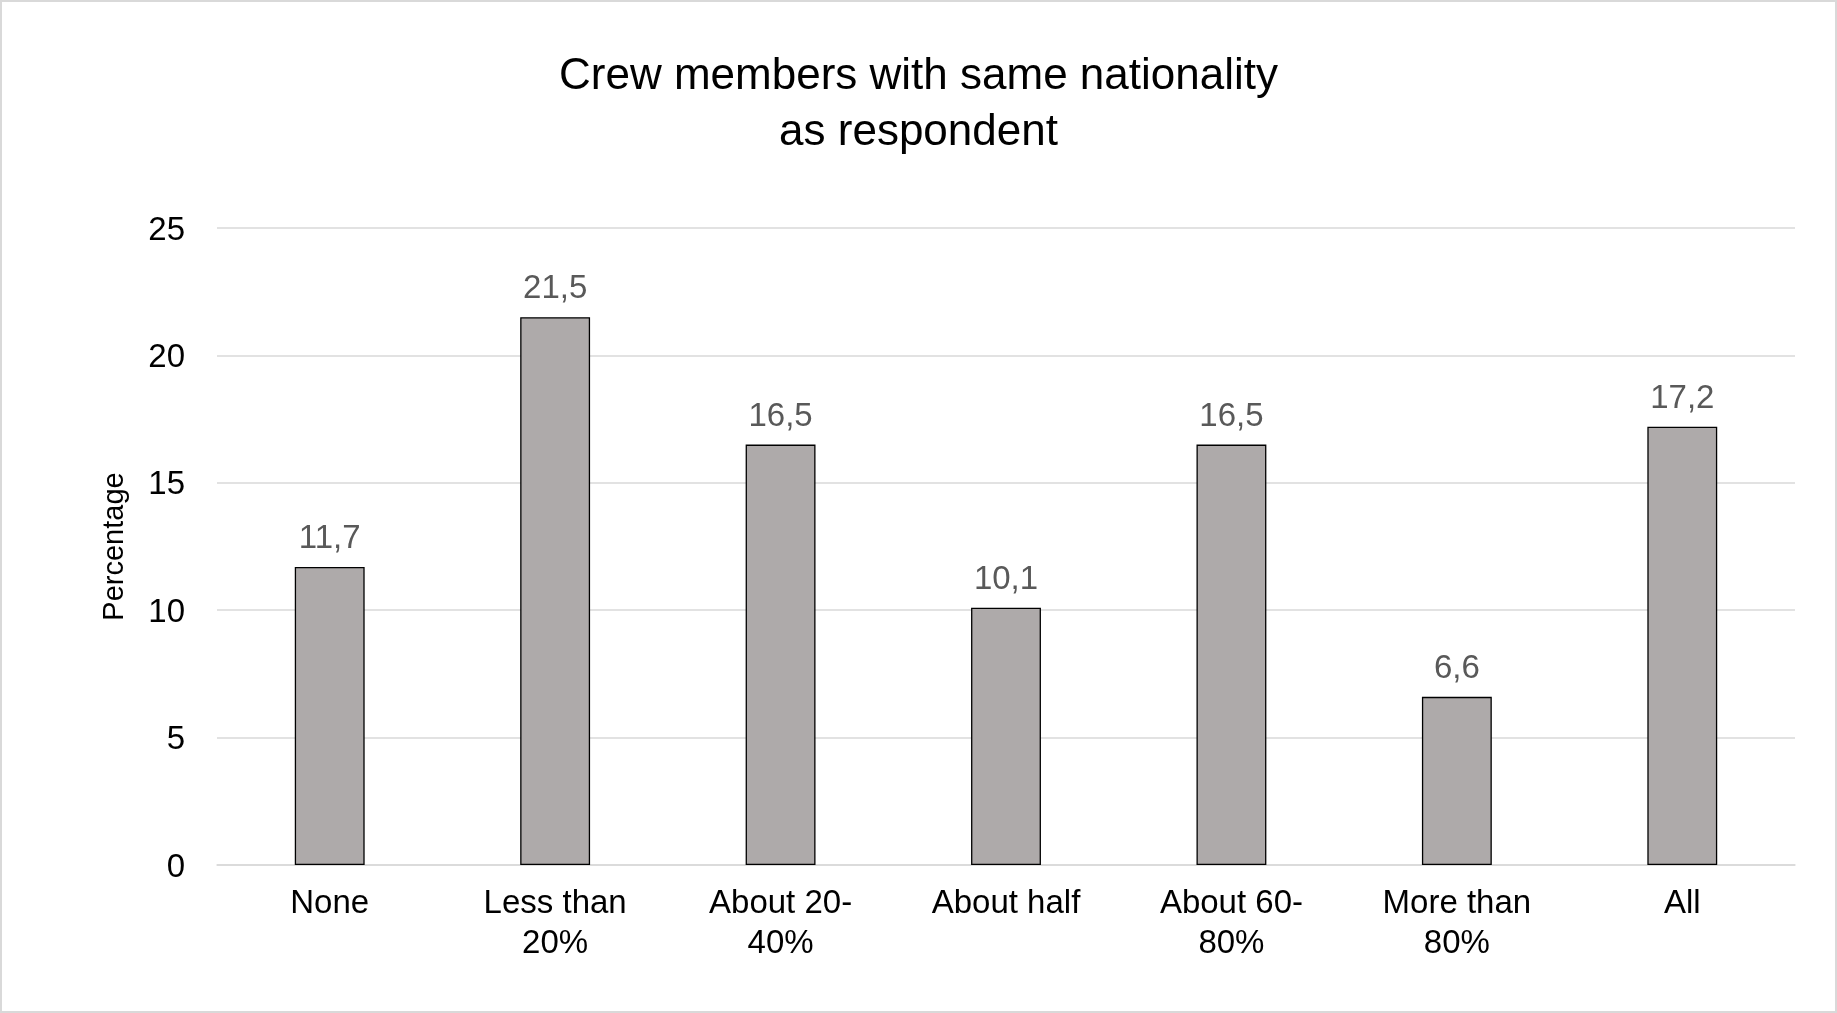 The image size is (1837, 1013). I want to click on data-label: 10,1, so click(1006, 577).